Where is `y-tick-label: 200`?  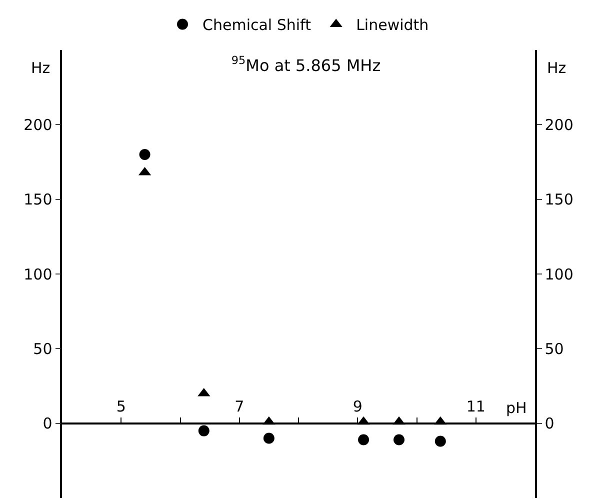 y-tick-label: 200 is located at coordinates (38, 125).